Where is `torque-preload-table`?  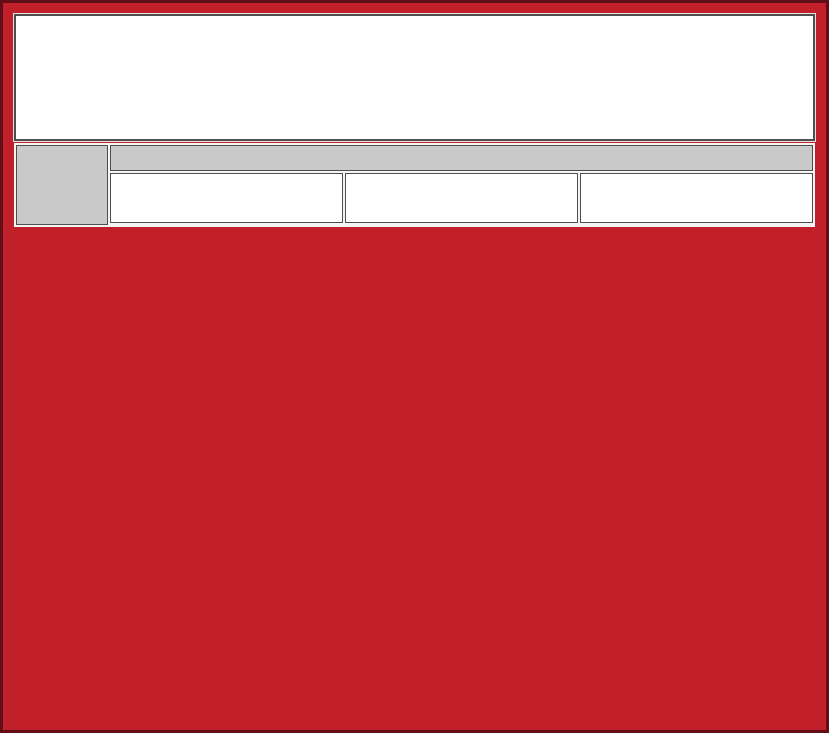
torque-preload-table is located at coordinates (414, 185).